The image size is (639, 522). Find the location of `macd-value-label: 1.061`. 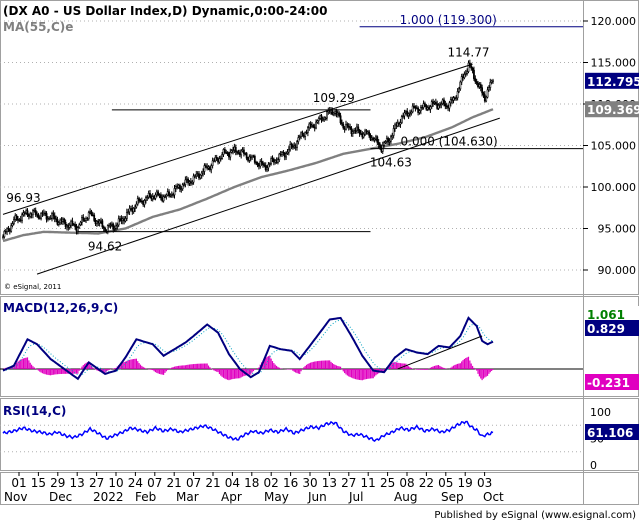

macd-value-label: 1.061 is located at coordinates (606, 315).